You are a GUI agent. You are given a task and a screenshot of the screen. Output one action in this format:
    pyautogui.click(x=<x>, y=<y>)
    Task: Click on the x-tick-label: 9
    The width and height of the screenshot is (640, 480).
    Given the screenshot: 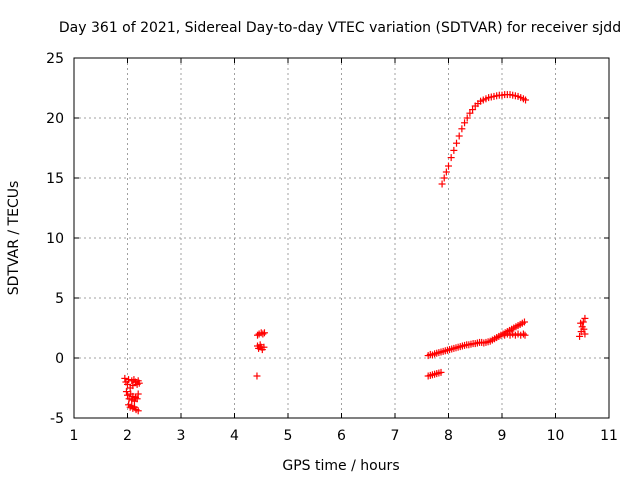 What is the action you would take?
    pyautogui.click(x=502, y=436)
    